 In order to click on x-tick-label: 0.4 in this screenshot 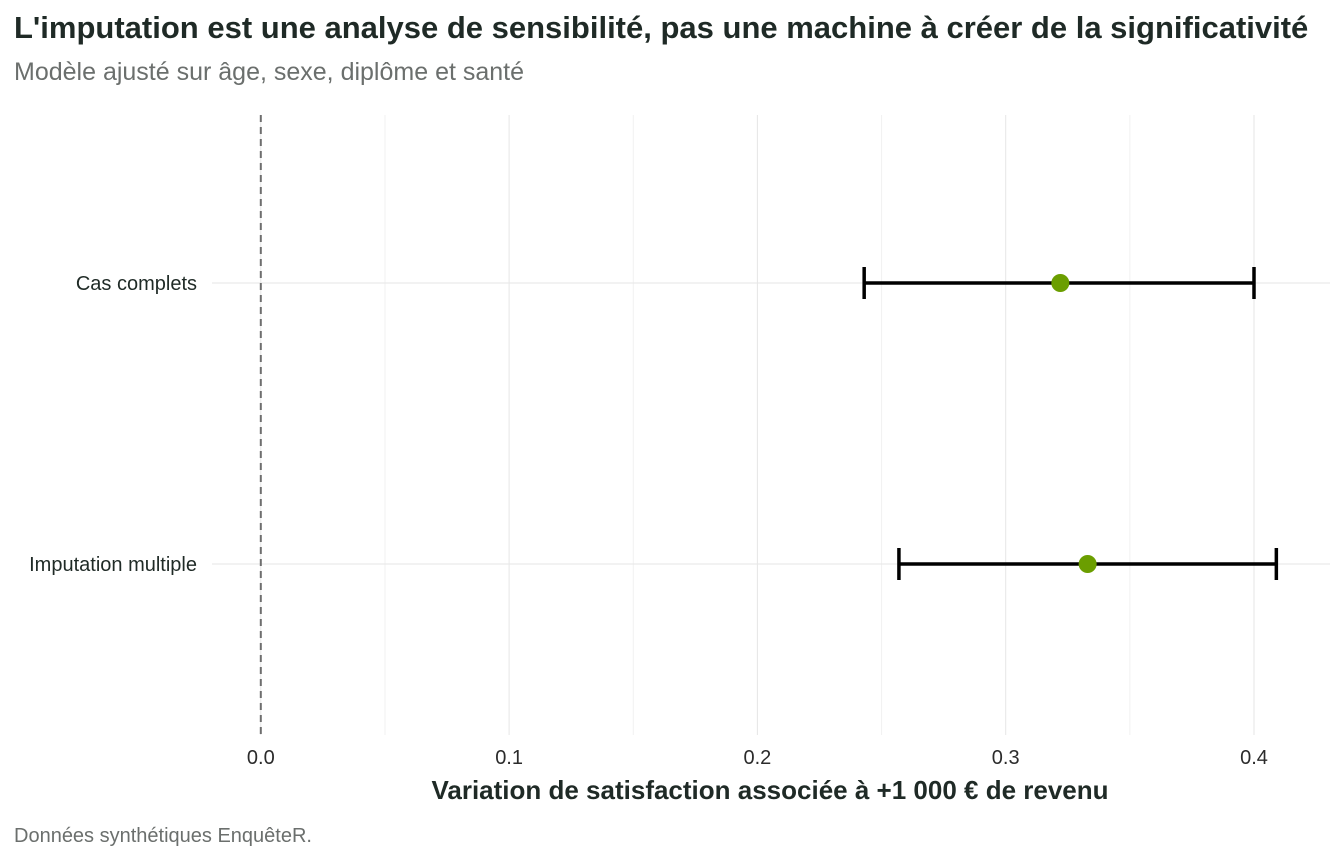, I will do `click(1254, 758)`.